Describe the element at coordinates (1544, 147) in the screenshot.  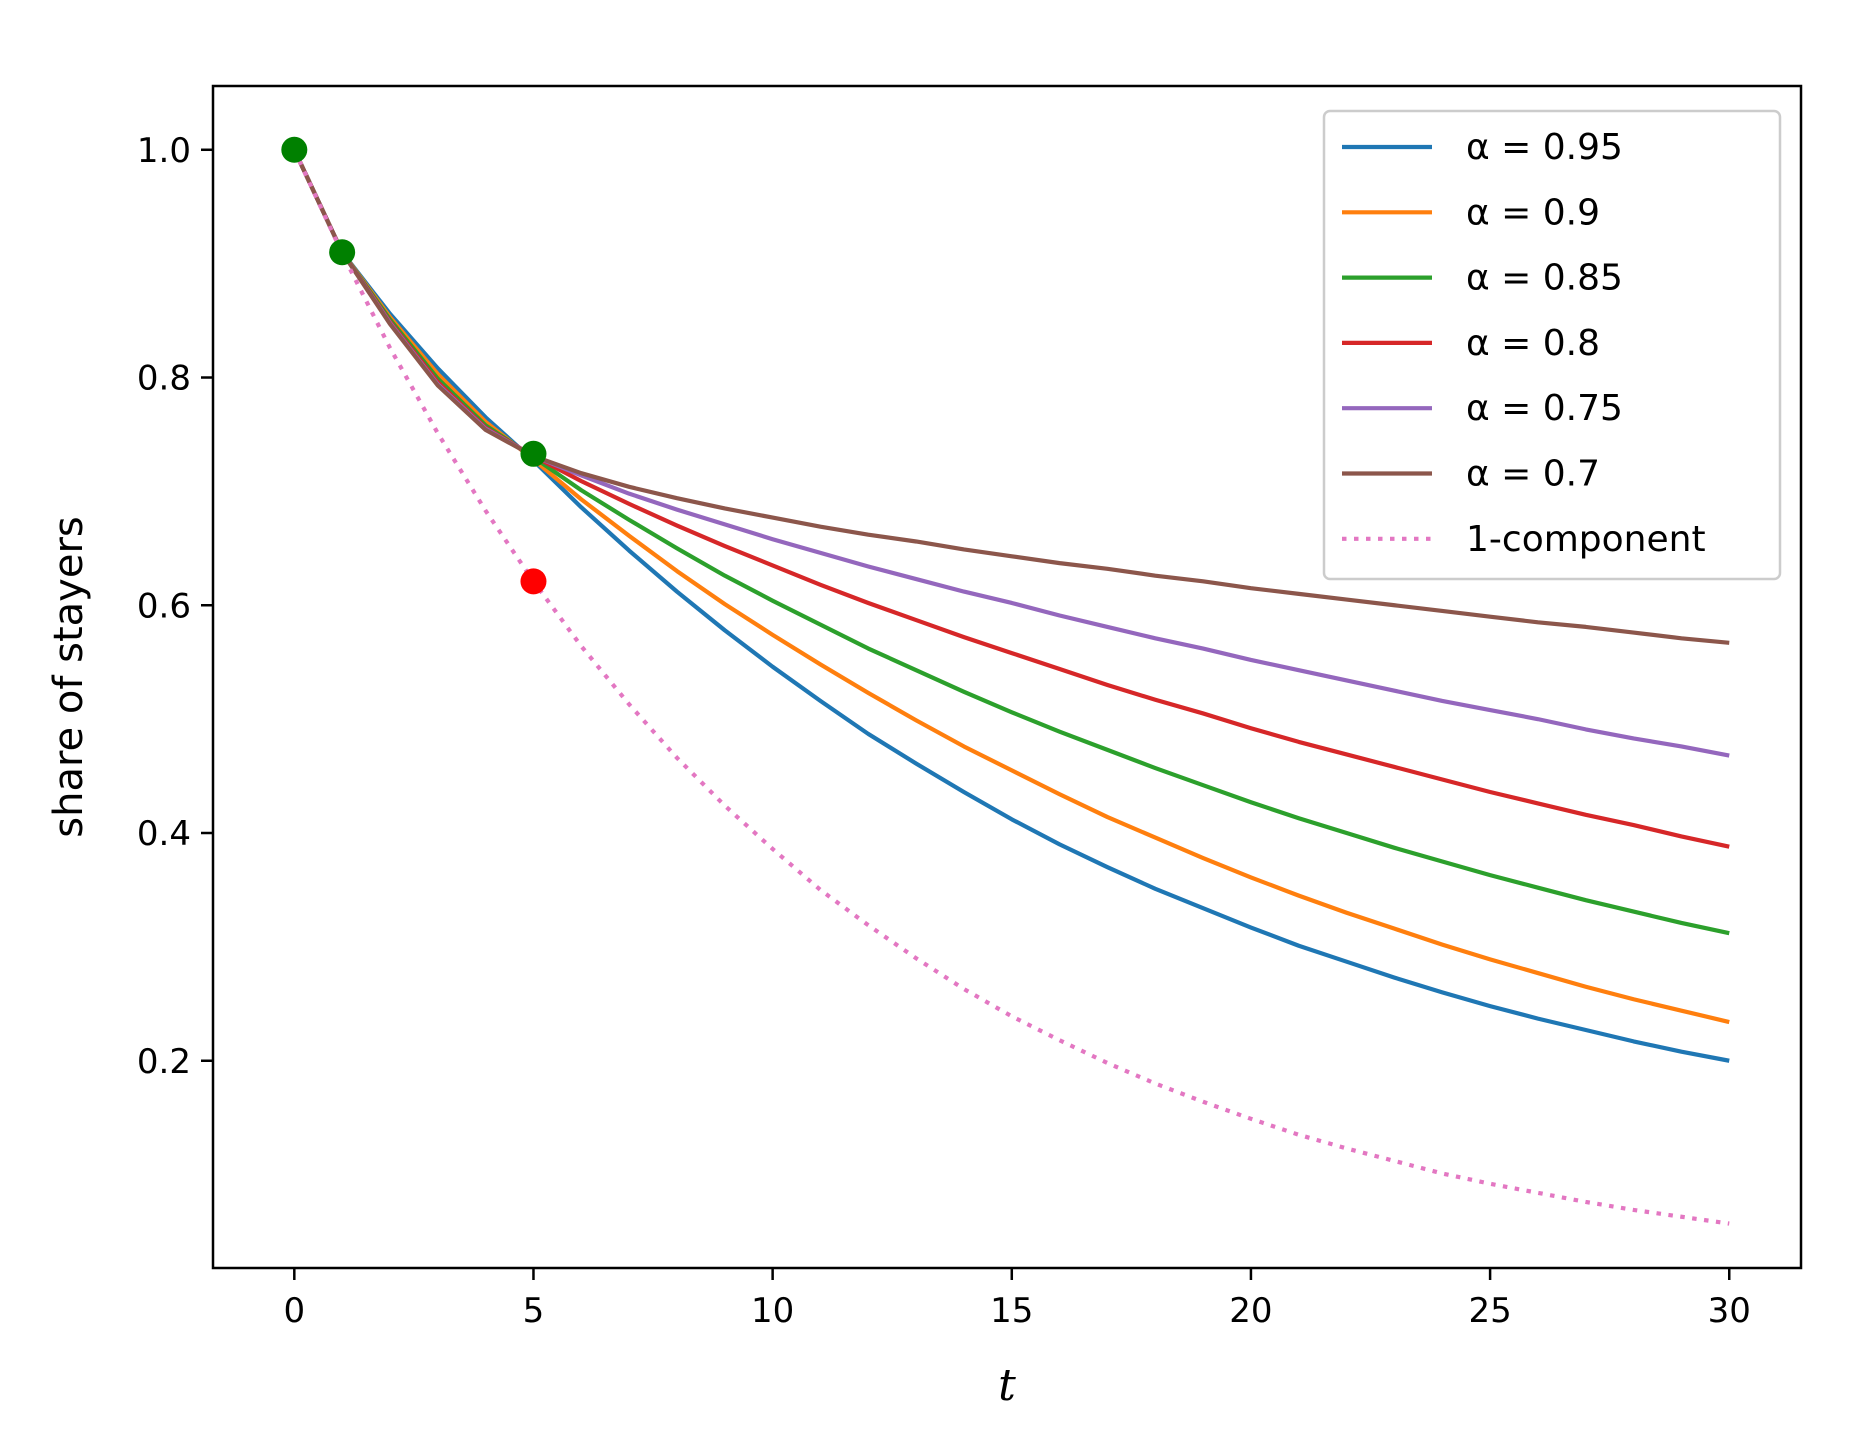
I see `legend-label-1: α = 0.95` at that location.